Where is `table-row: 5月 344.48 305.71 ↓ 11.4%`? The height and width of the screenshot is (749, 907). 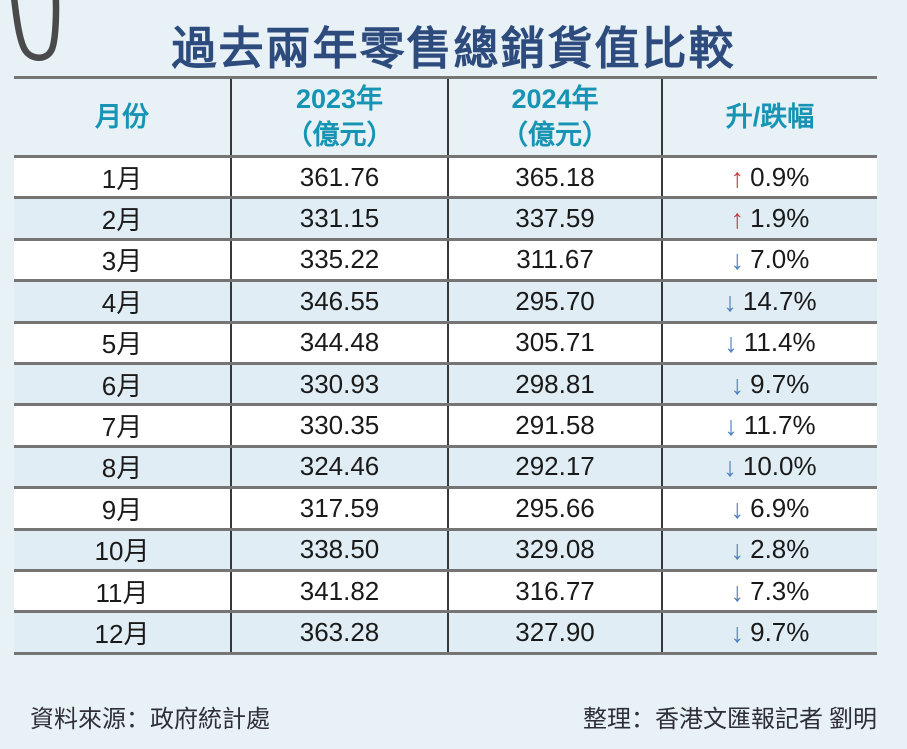 table-row: 5月 344.48 305.71 ↓ 11.4% is located at coordinates (445, 343).